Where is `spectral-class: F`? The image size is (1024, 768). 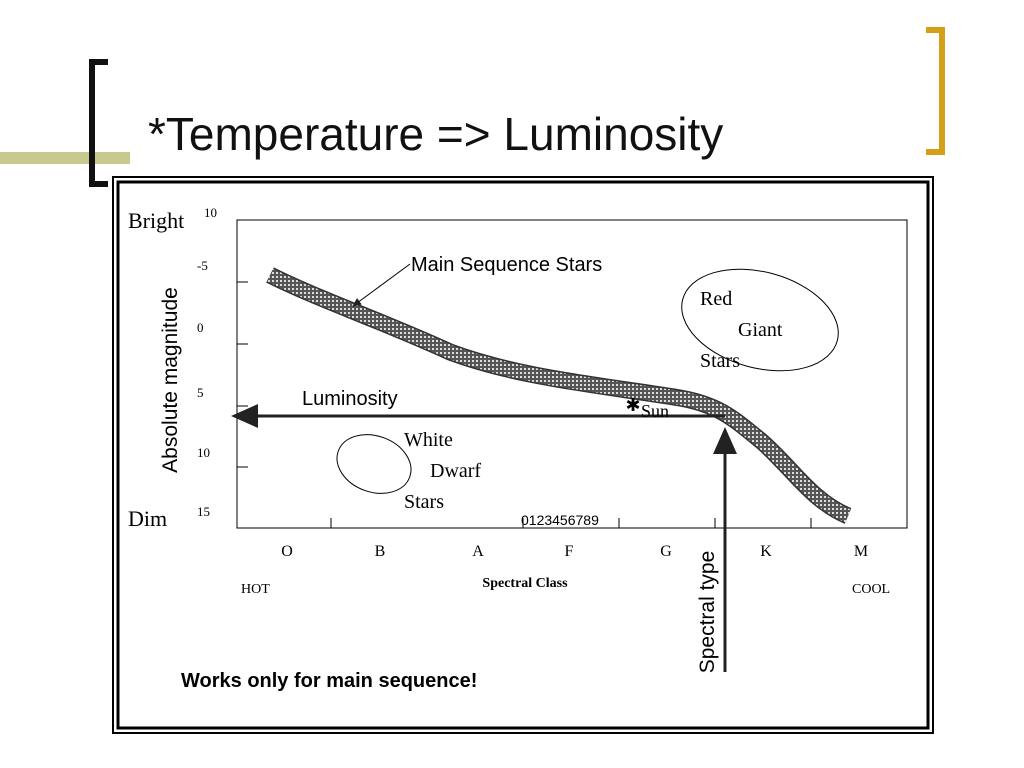
spectral-class: F is located at coordinates (569, 551).